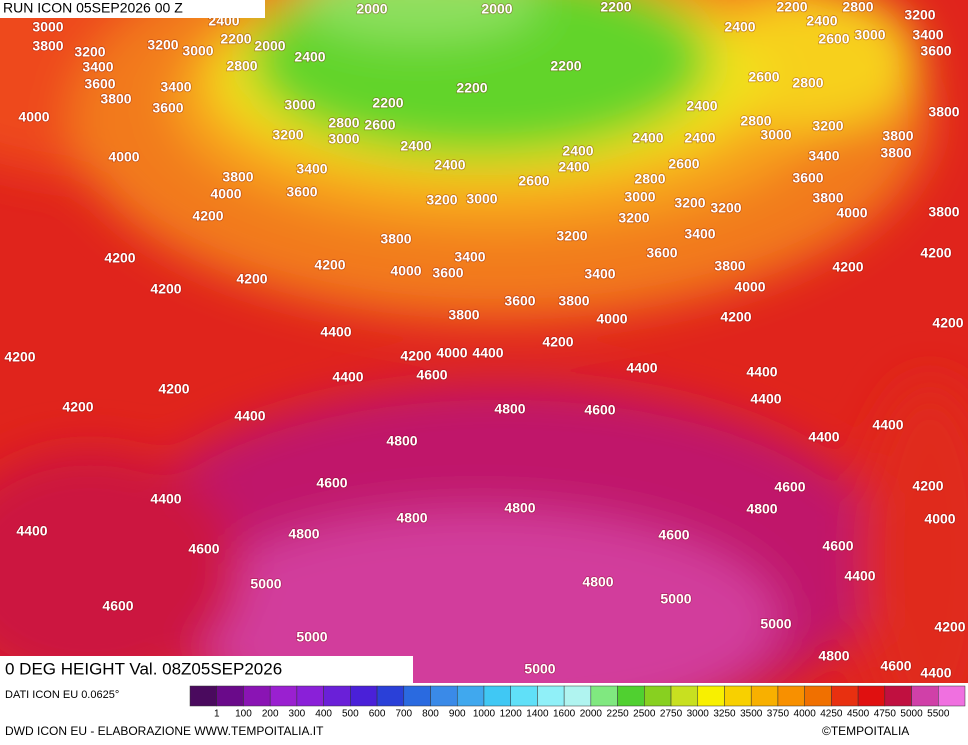 The width and height of the screenshot is (968, 745). What do you see at coordinates (724, 714) in the screenshot?
I see `legend-label: 3250` at bounding box center [724, 714].